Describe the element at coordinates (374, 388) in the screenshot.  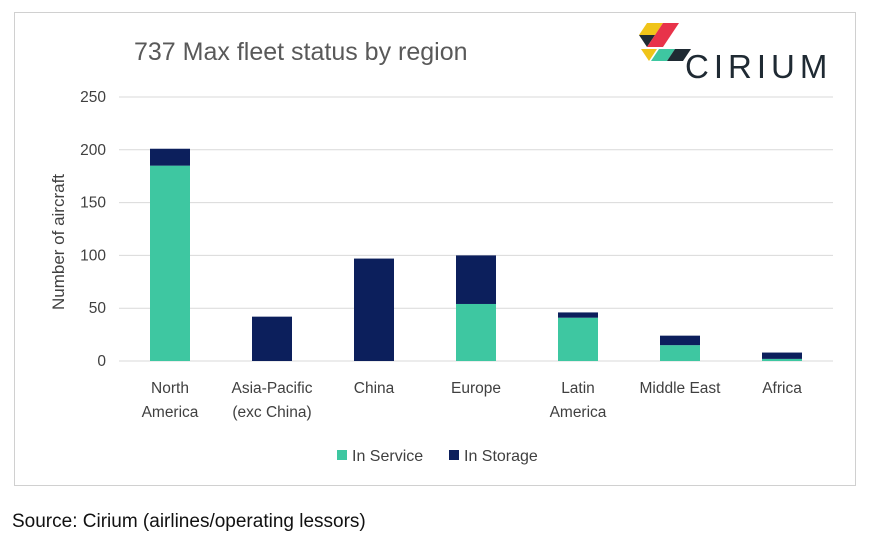
I see `x-tick-label: China` at that location.